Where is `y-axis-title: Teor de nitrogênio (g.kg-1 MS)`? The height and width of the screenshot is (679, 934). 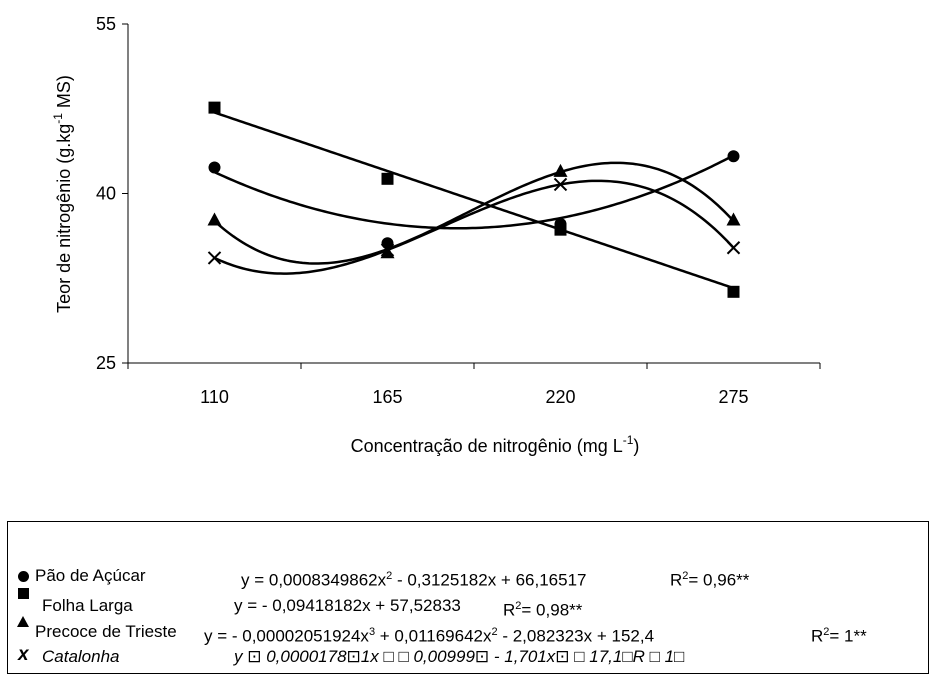
y-axis-title: Teor de nitrogênio (g.kg-1 MS) is located at coordinates (62, 194).